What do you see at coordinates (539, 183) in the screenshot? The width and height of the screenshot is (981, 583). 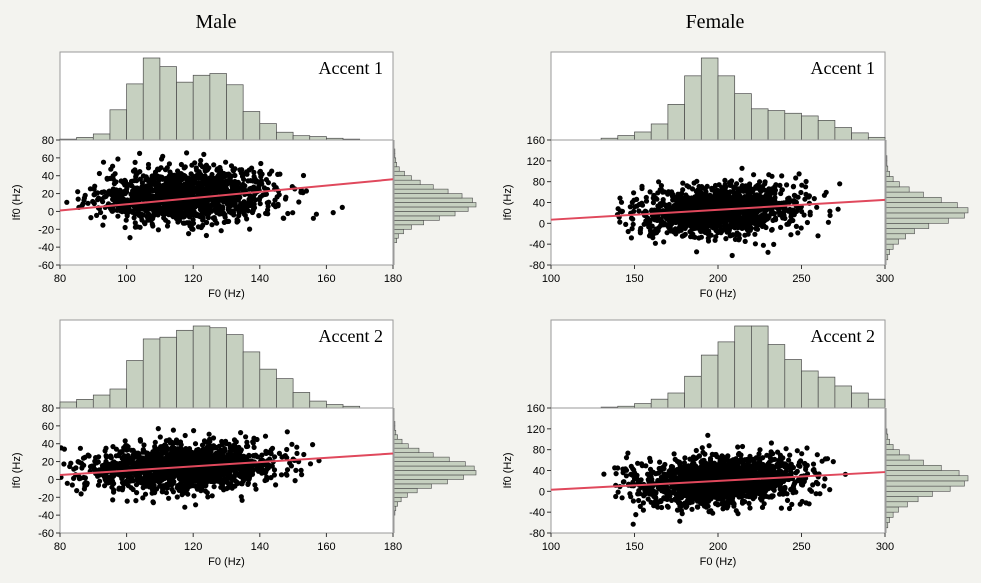 I see `y-tick-label: 80` at bounding box center [539, 183].